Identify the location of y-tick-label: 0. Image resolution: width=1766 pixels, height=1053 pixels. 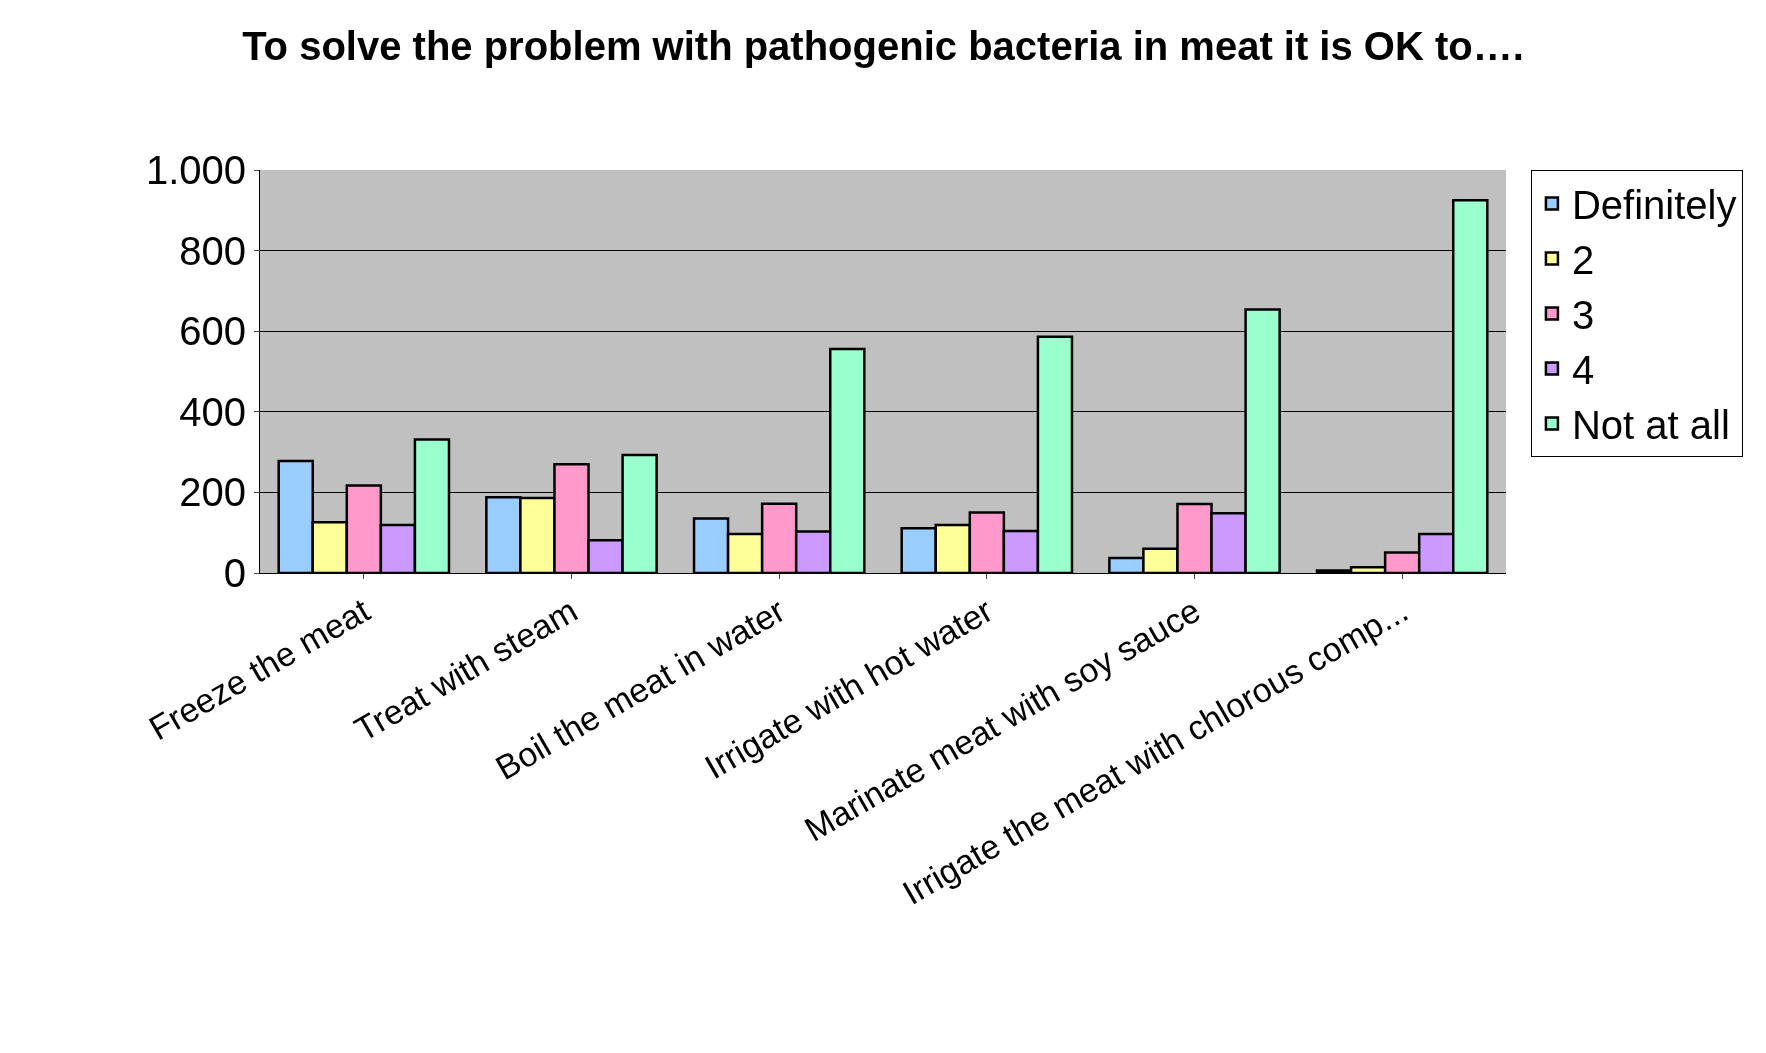
(234, 573).